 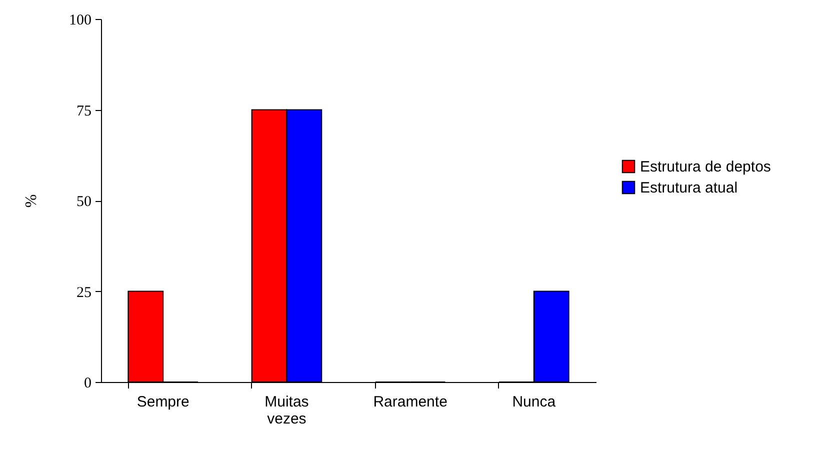 I want to click on y-tick-label: 100, so click(x=80, y=20).